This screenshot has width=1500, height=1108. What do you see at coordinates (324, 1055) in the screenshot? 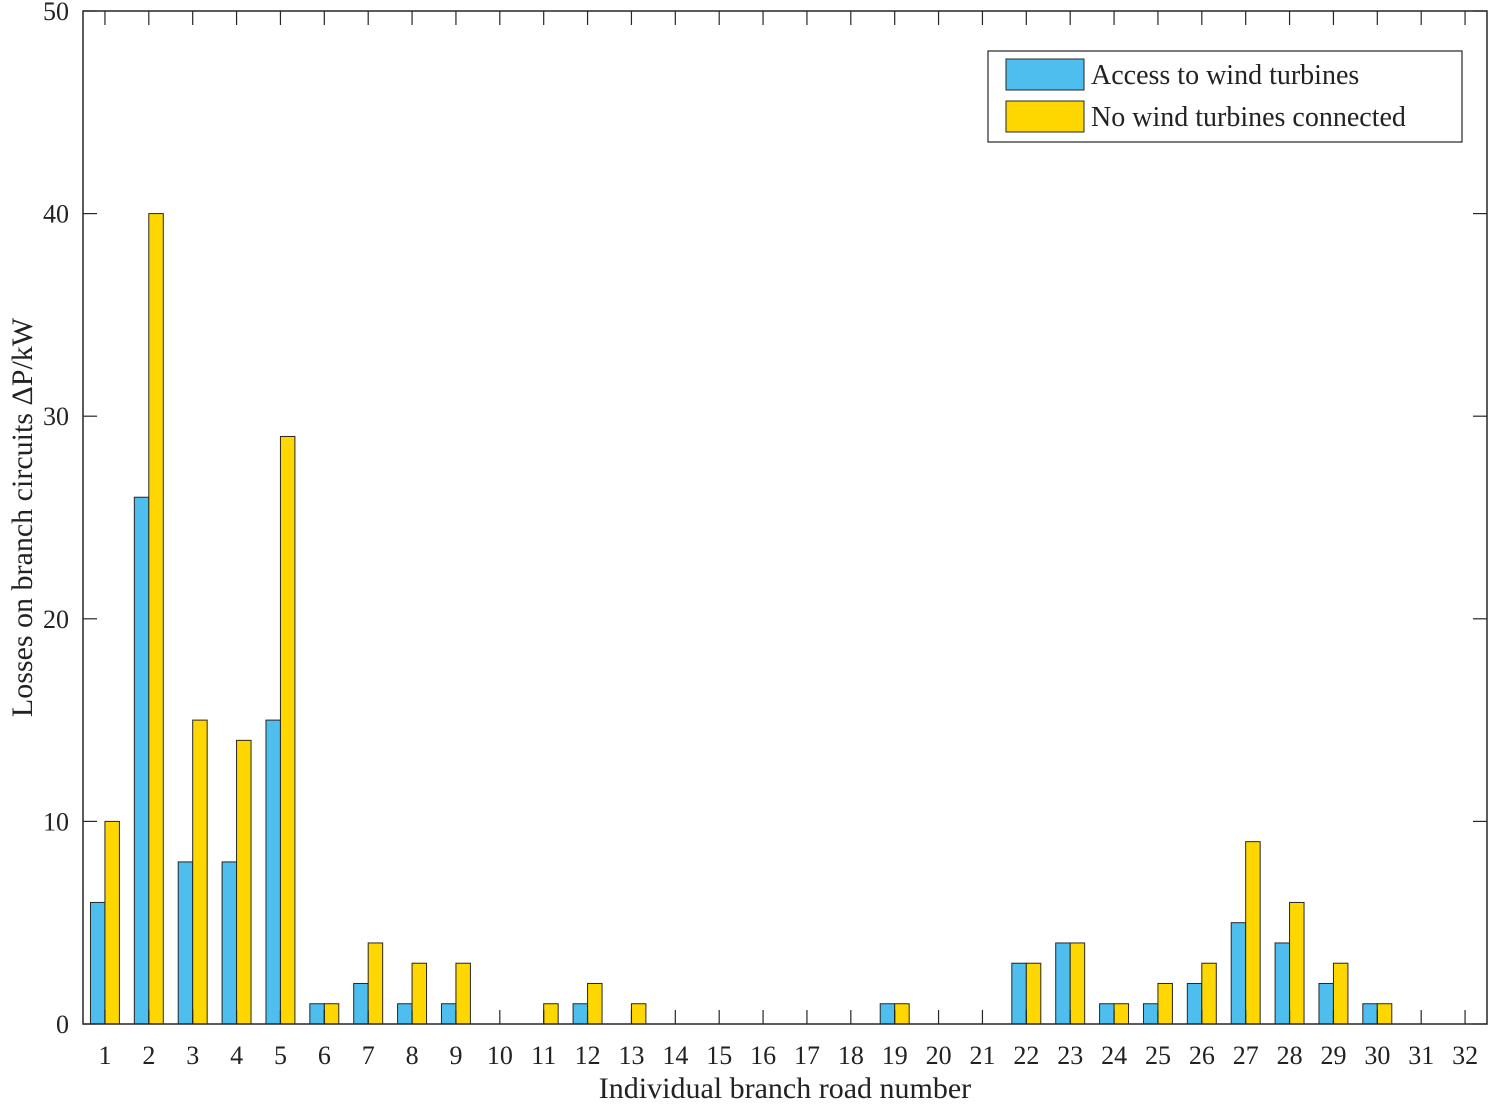
I see `x-tick-label: 6` at bounding box center [324, 1055].